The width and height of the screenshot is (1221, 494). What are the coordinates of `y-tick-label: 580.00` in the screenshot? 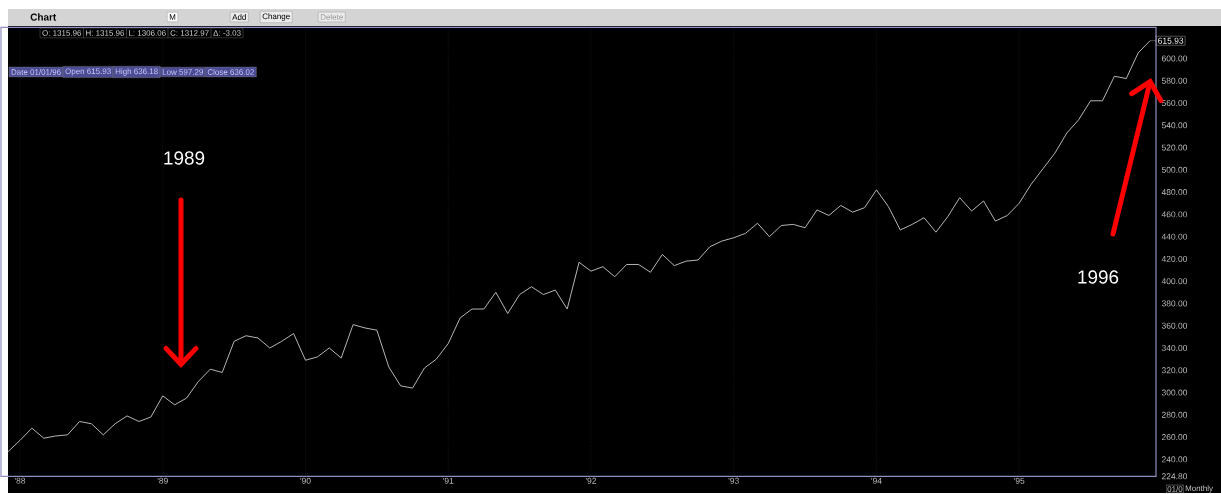 It's located at (1174, 80).